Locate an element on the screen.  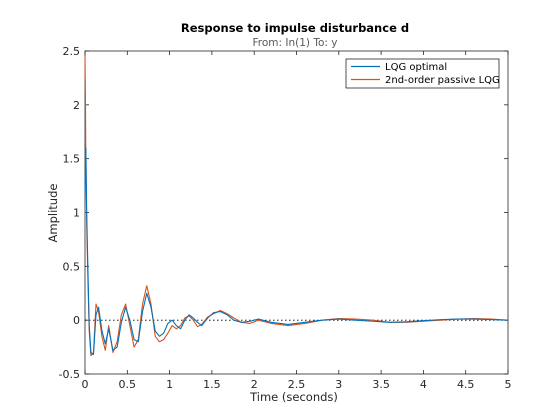
x-tick-label: 3.5 is located at coordinates (381, 384).